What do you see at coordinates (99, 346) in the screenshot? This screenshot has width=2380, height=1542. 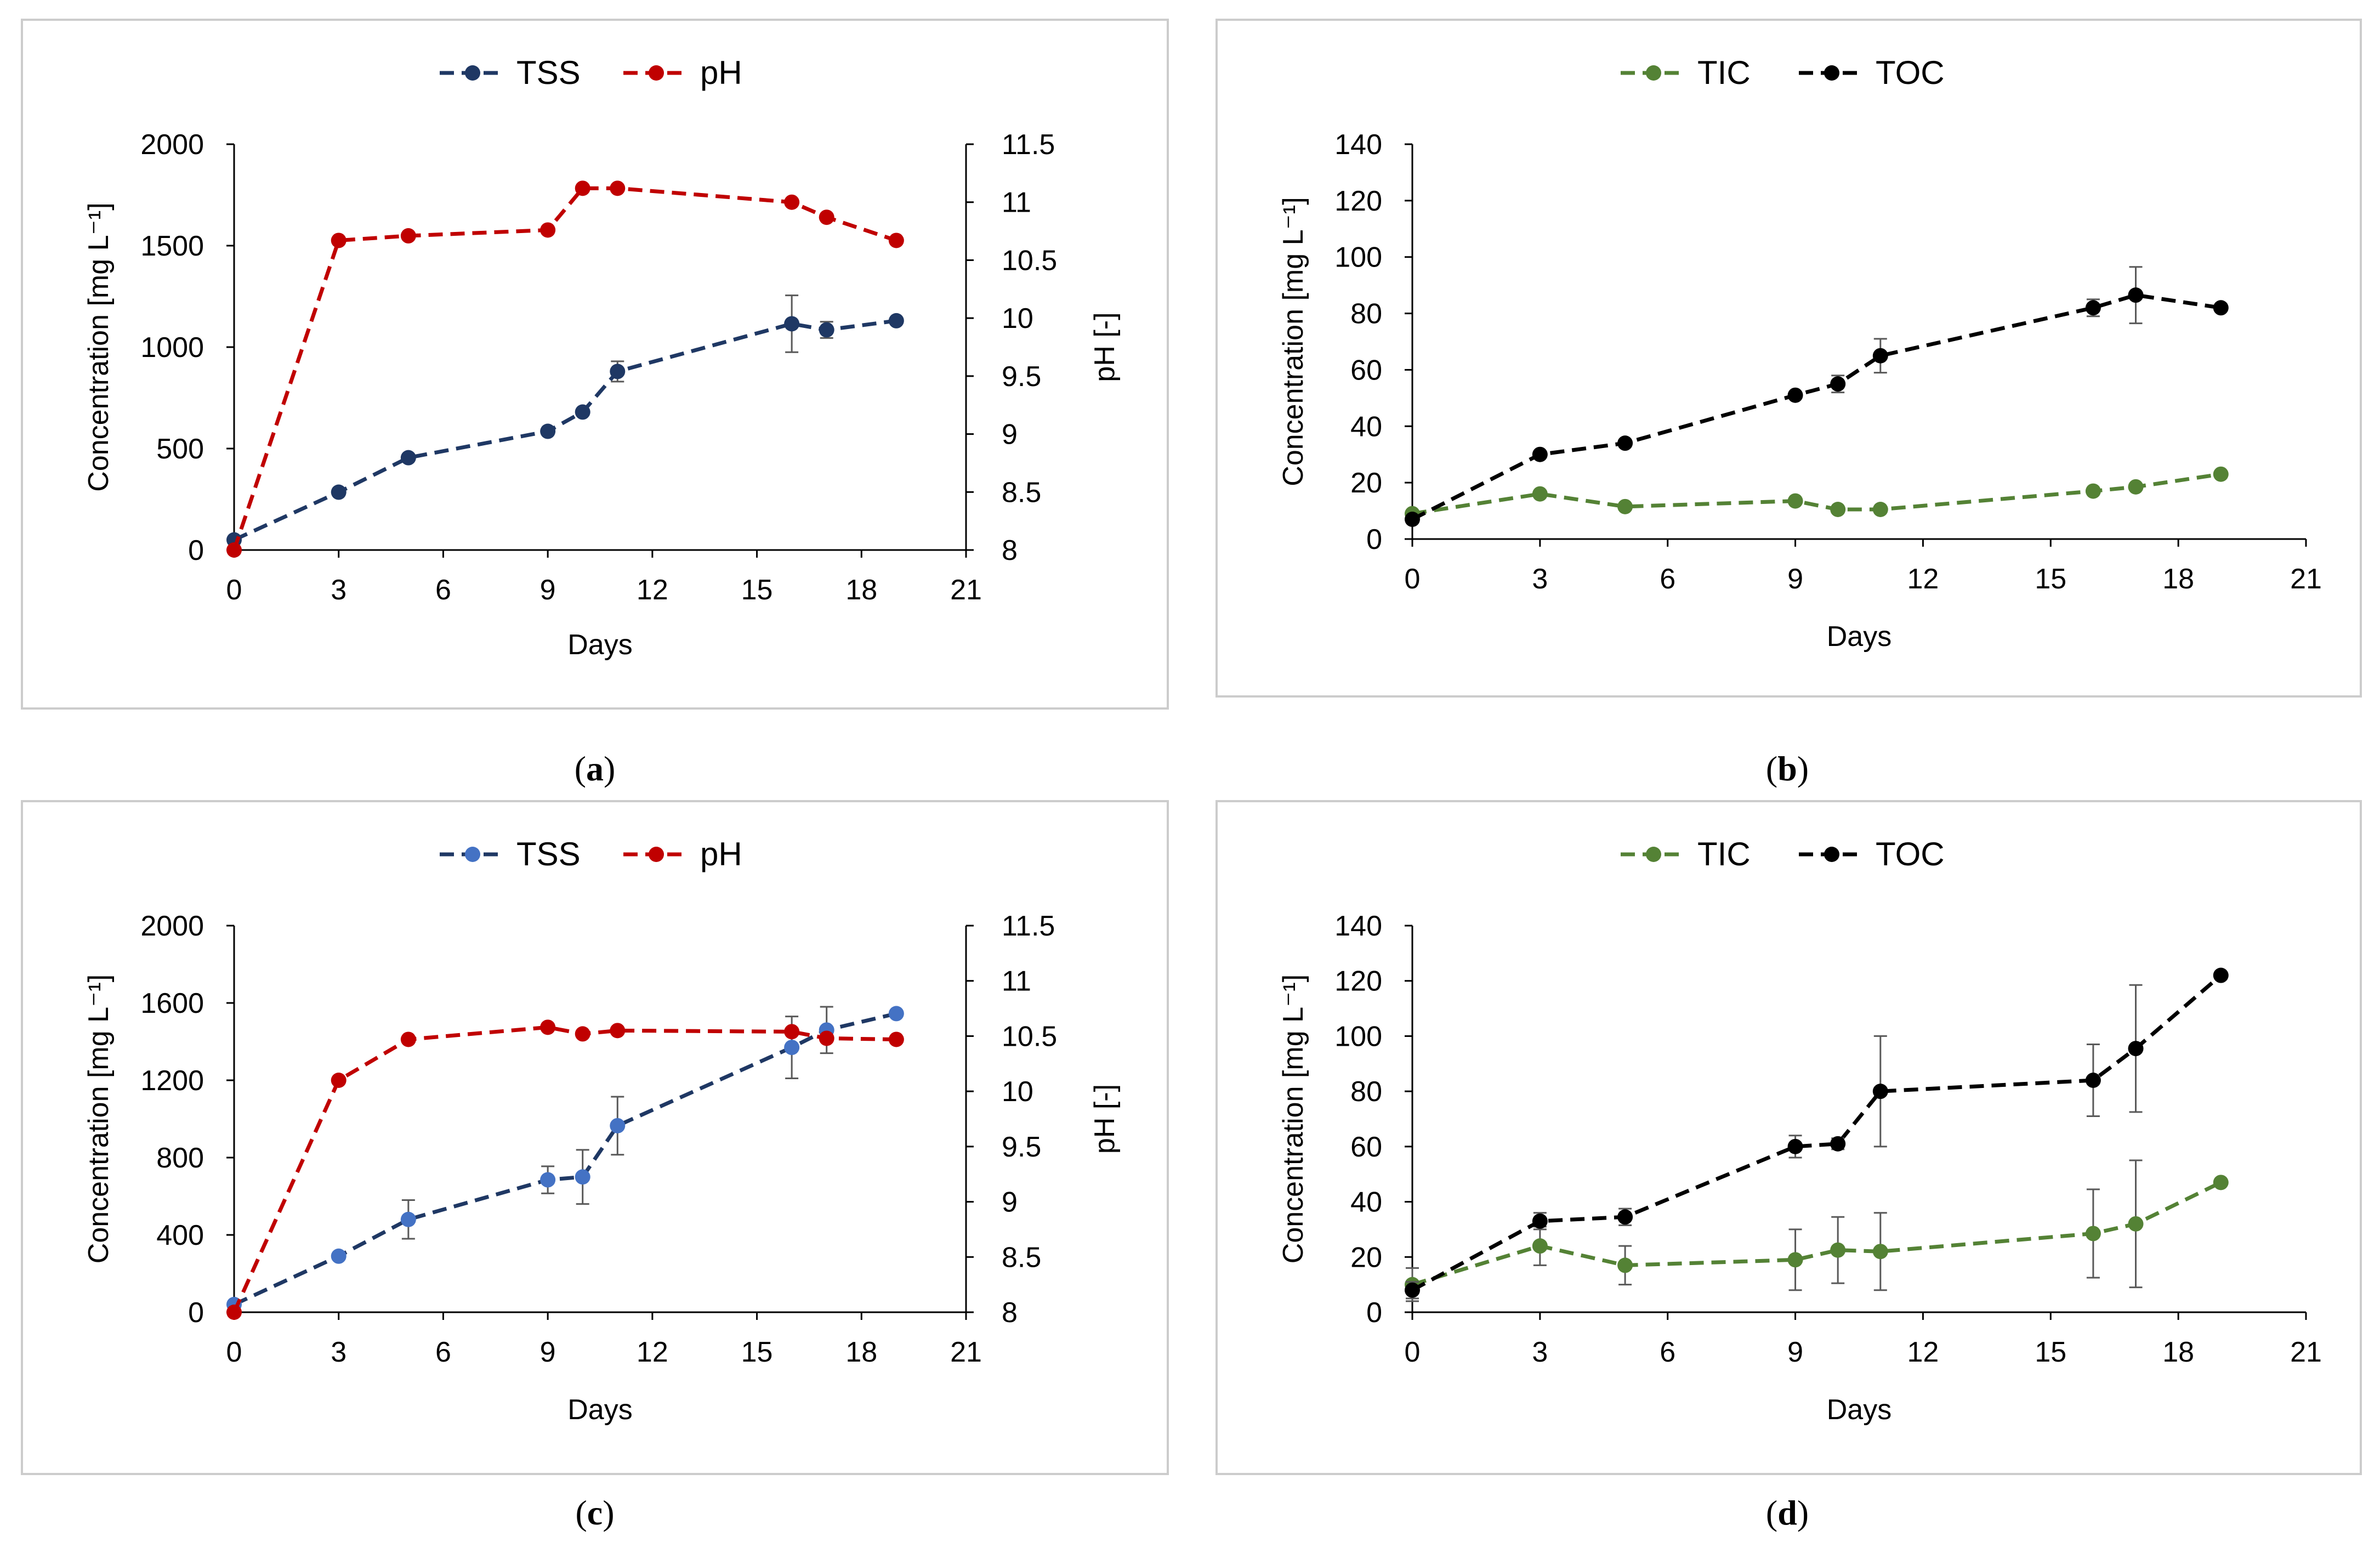 I see `y-axis-label: Concentration [mg L⁻¹]` at bounding box center [99, 346].